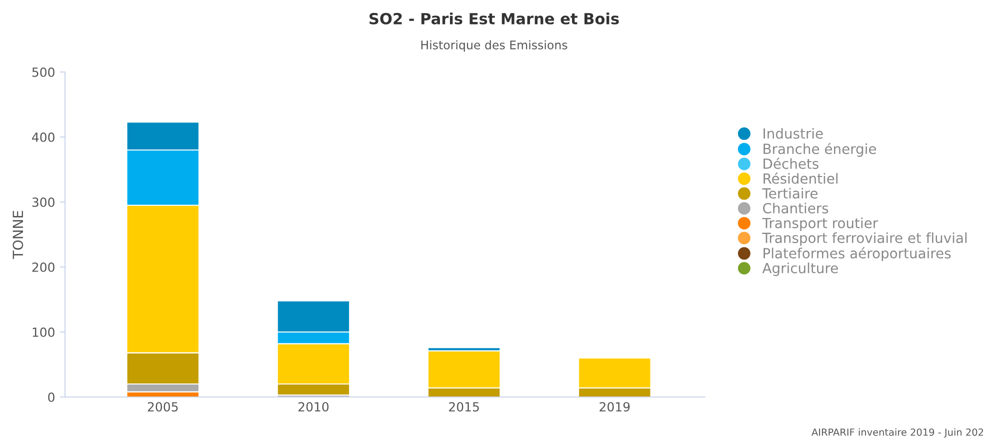 This screenshot has height=439, width=988. What do you see at coordinates (801, 178) in the screenshot?
I see `legend-label: Résidentiel` at bounding box center [801, 178].